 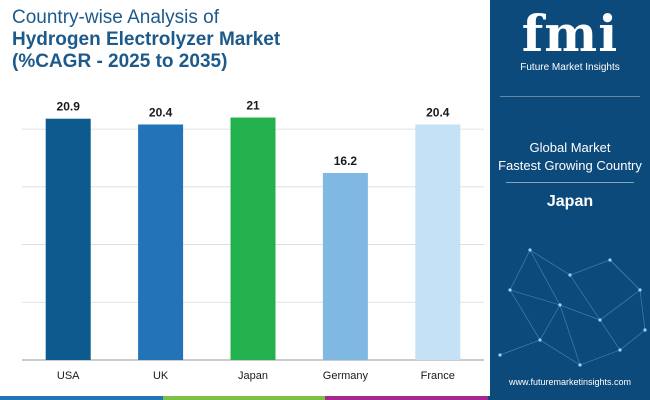 What do you see at coordinates (570, 147) in the screenshot?
I see `panel-label-global-market: Global Market` at bounding box center [570, 147].